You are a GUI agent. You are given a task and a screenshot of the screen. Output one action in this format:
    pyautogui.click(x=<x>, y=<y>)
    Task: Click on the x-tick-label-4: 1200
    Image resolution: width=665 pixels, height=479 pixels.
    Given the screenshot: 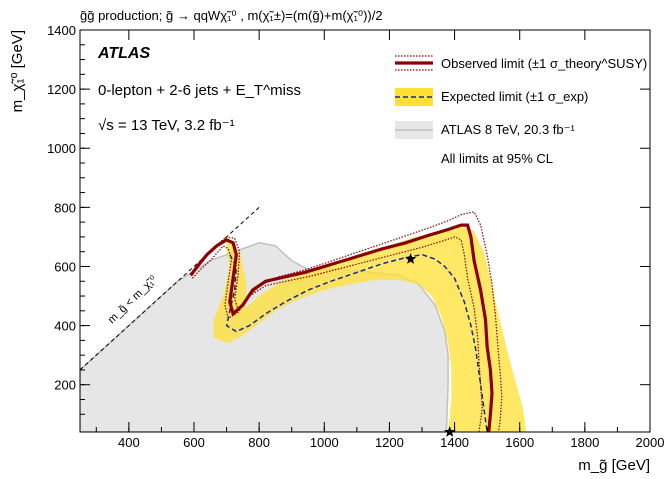 What is the action you would take?
    pyautogui.click(x=389, y=442)
    